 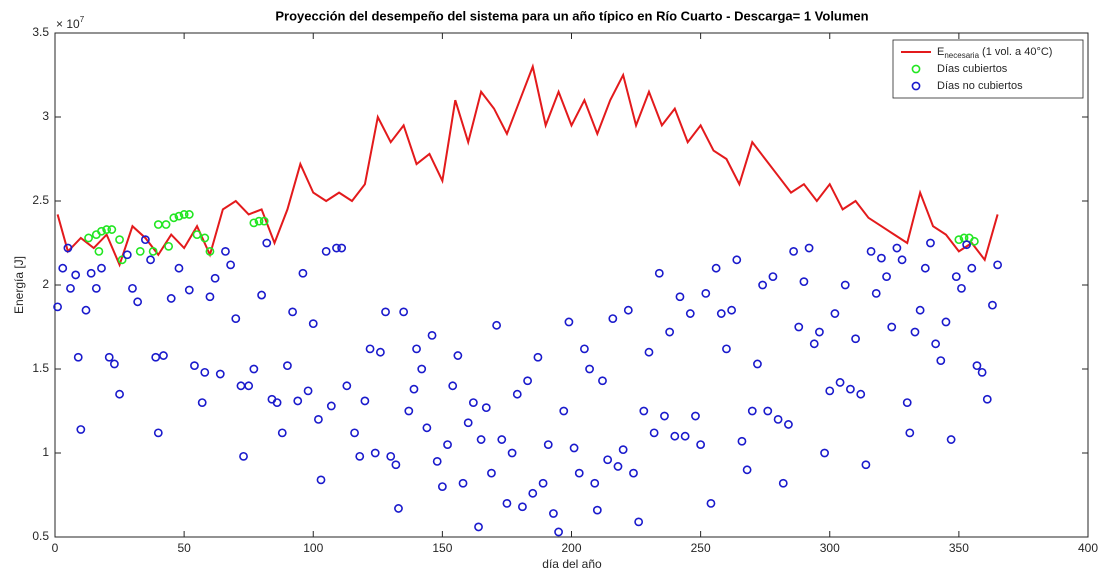 What do you see at coordinates (68, 24) in the screenshot?
I see `exp-base: × 10` at bounding box center [68, 24].